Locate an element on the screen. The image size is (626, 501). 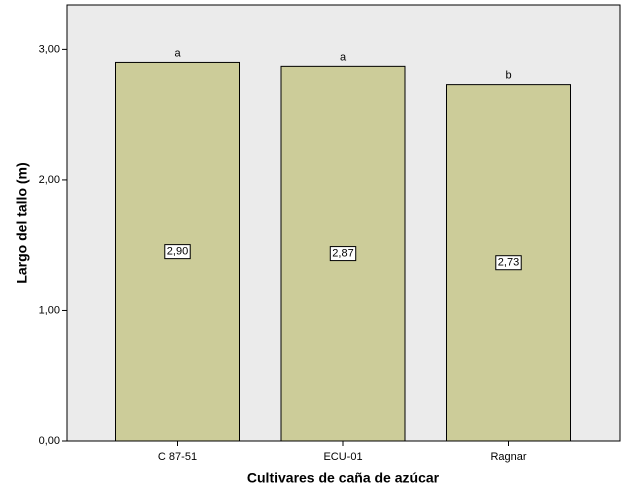
value-label: 2,90 is located at coordinates (177, 252).